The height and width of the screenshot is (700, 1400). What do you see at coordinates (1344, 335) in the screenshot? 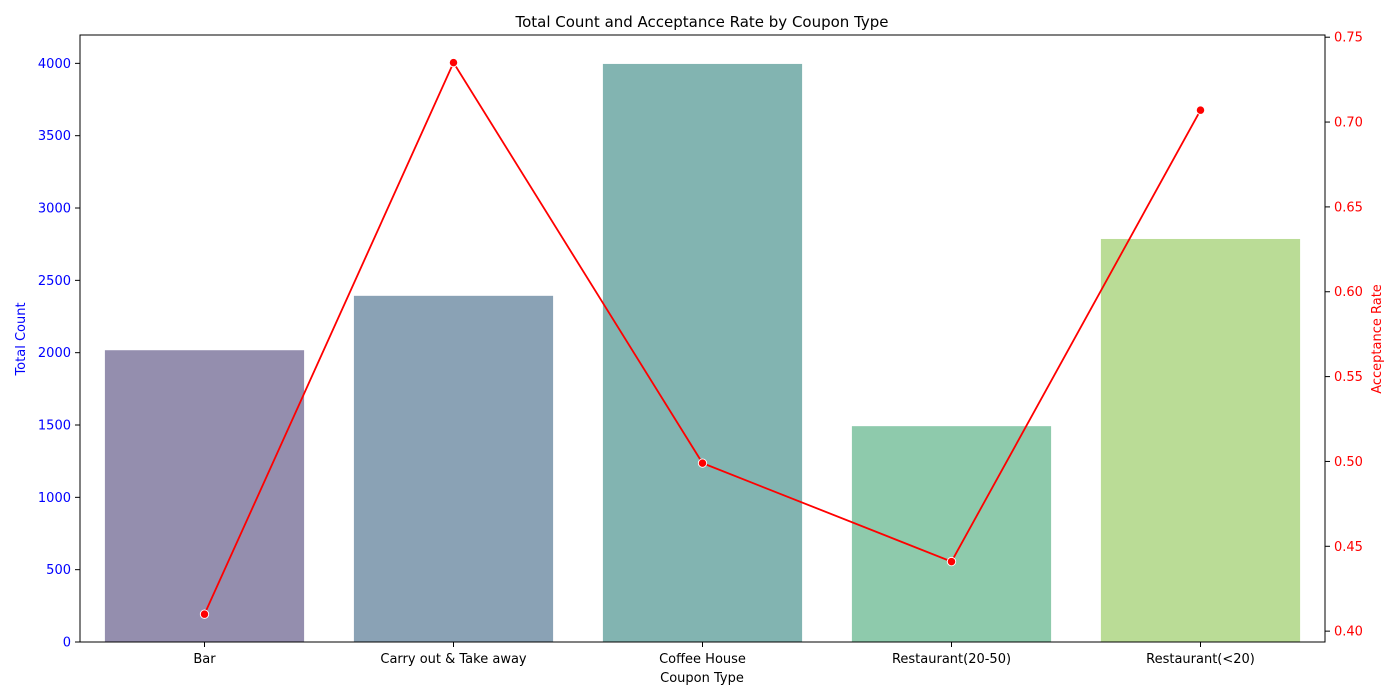
I see `right-axis: 0.40 0.45 0.50 0.55 0.60 0.65 0.70 0.75` at bounding box center [1344, 335].